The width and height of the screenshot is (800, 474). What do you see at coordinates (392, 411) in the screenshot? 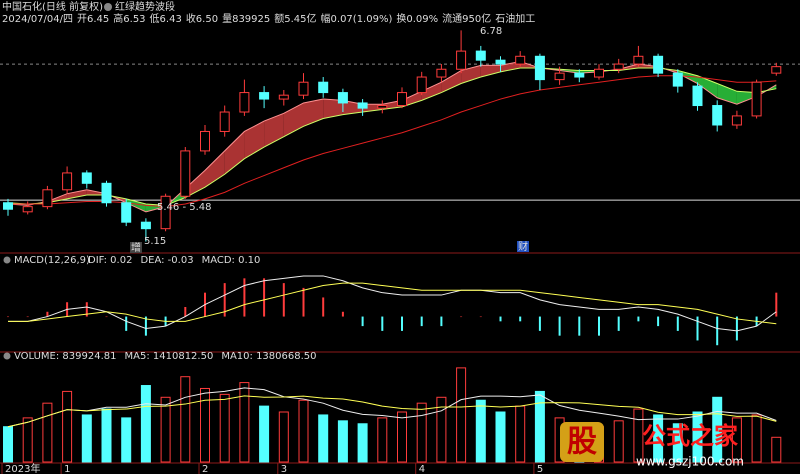
I see `ma10-line` at bounding box center [392, 411].